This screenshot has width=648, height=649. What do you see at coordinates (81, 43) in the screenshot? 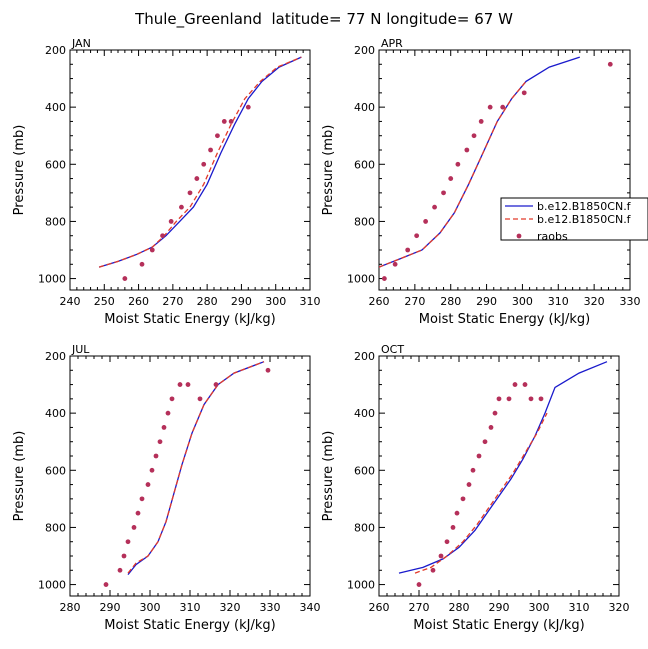
I see `panel-label: JAN` at bounding box center [81, 43].